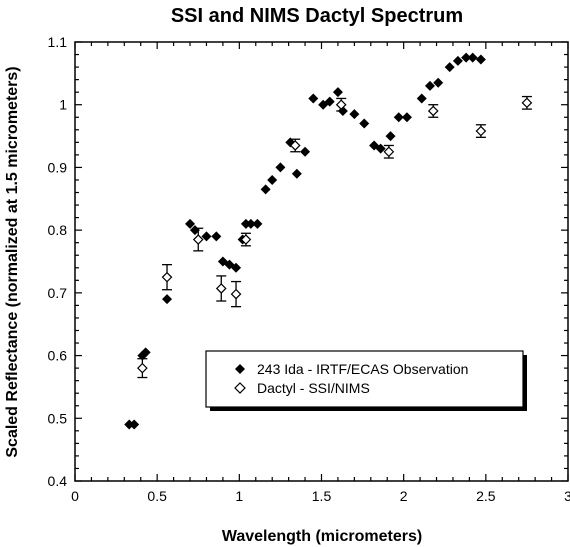  I want to click on y-tick-label: 0.4, so click(58, 481).